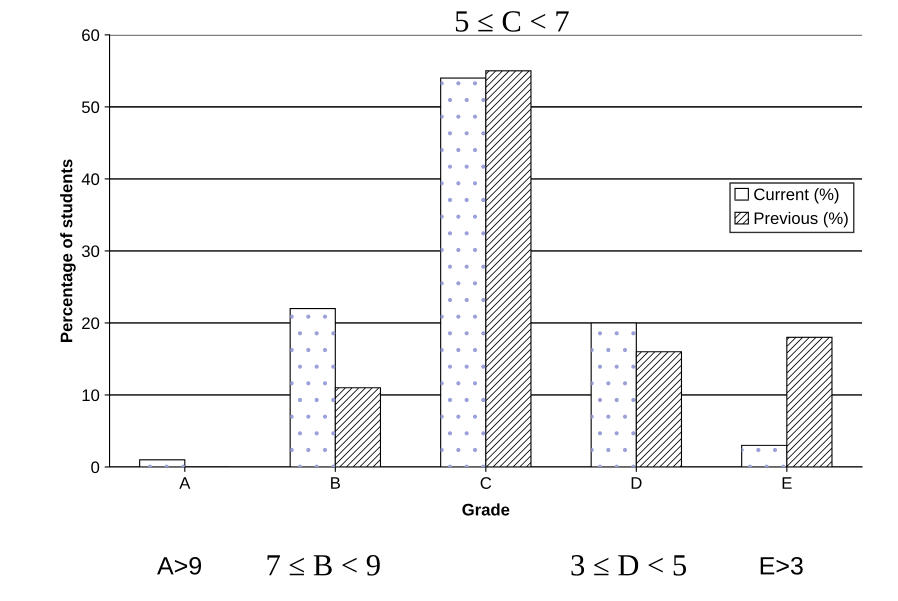  Describe the element at coordinates (91, 395) in the screenshot. I see `y-tick-label: 10` at that location.